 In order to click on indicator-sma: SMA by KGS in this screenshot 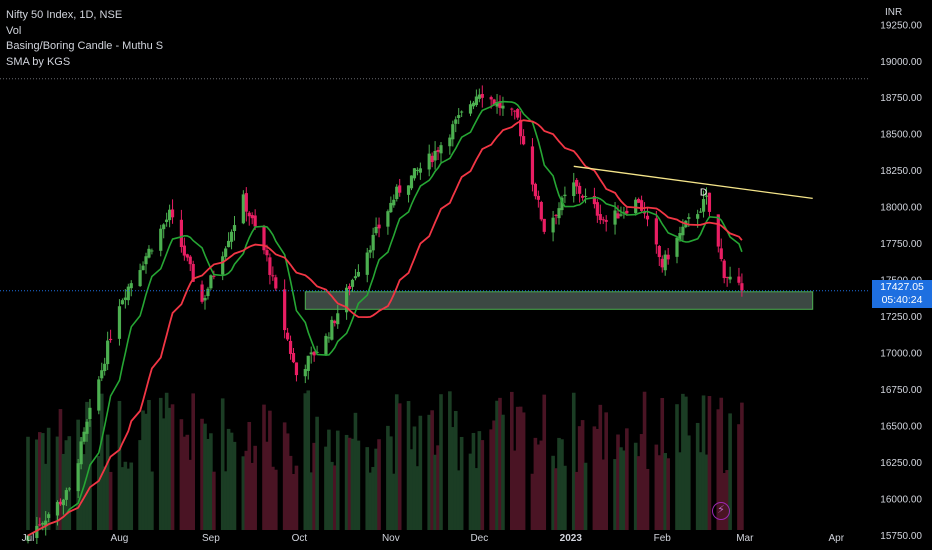, I will do `click(38, 61)`.